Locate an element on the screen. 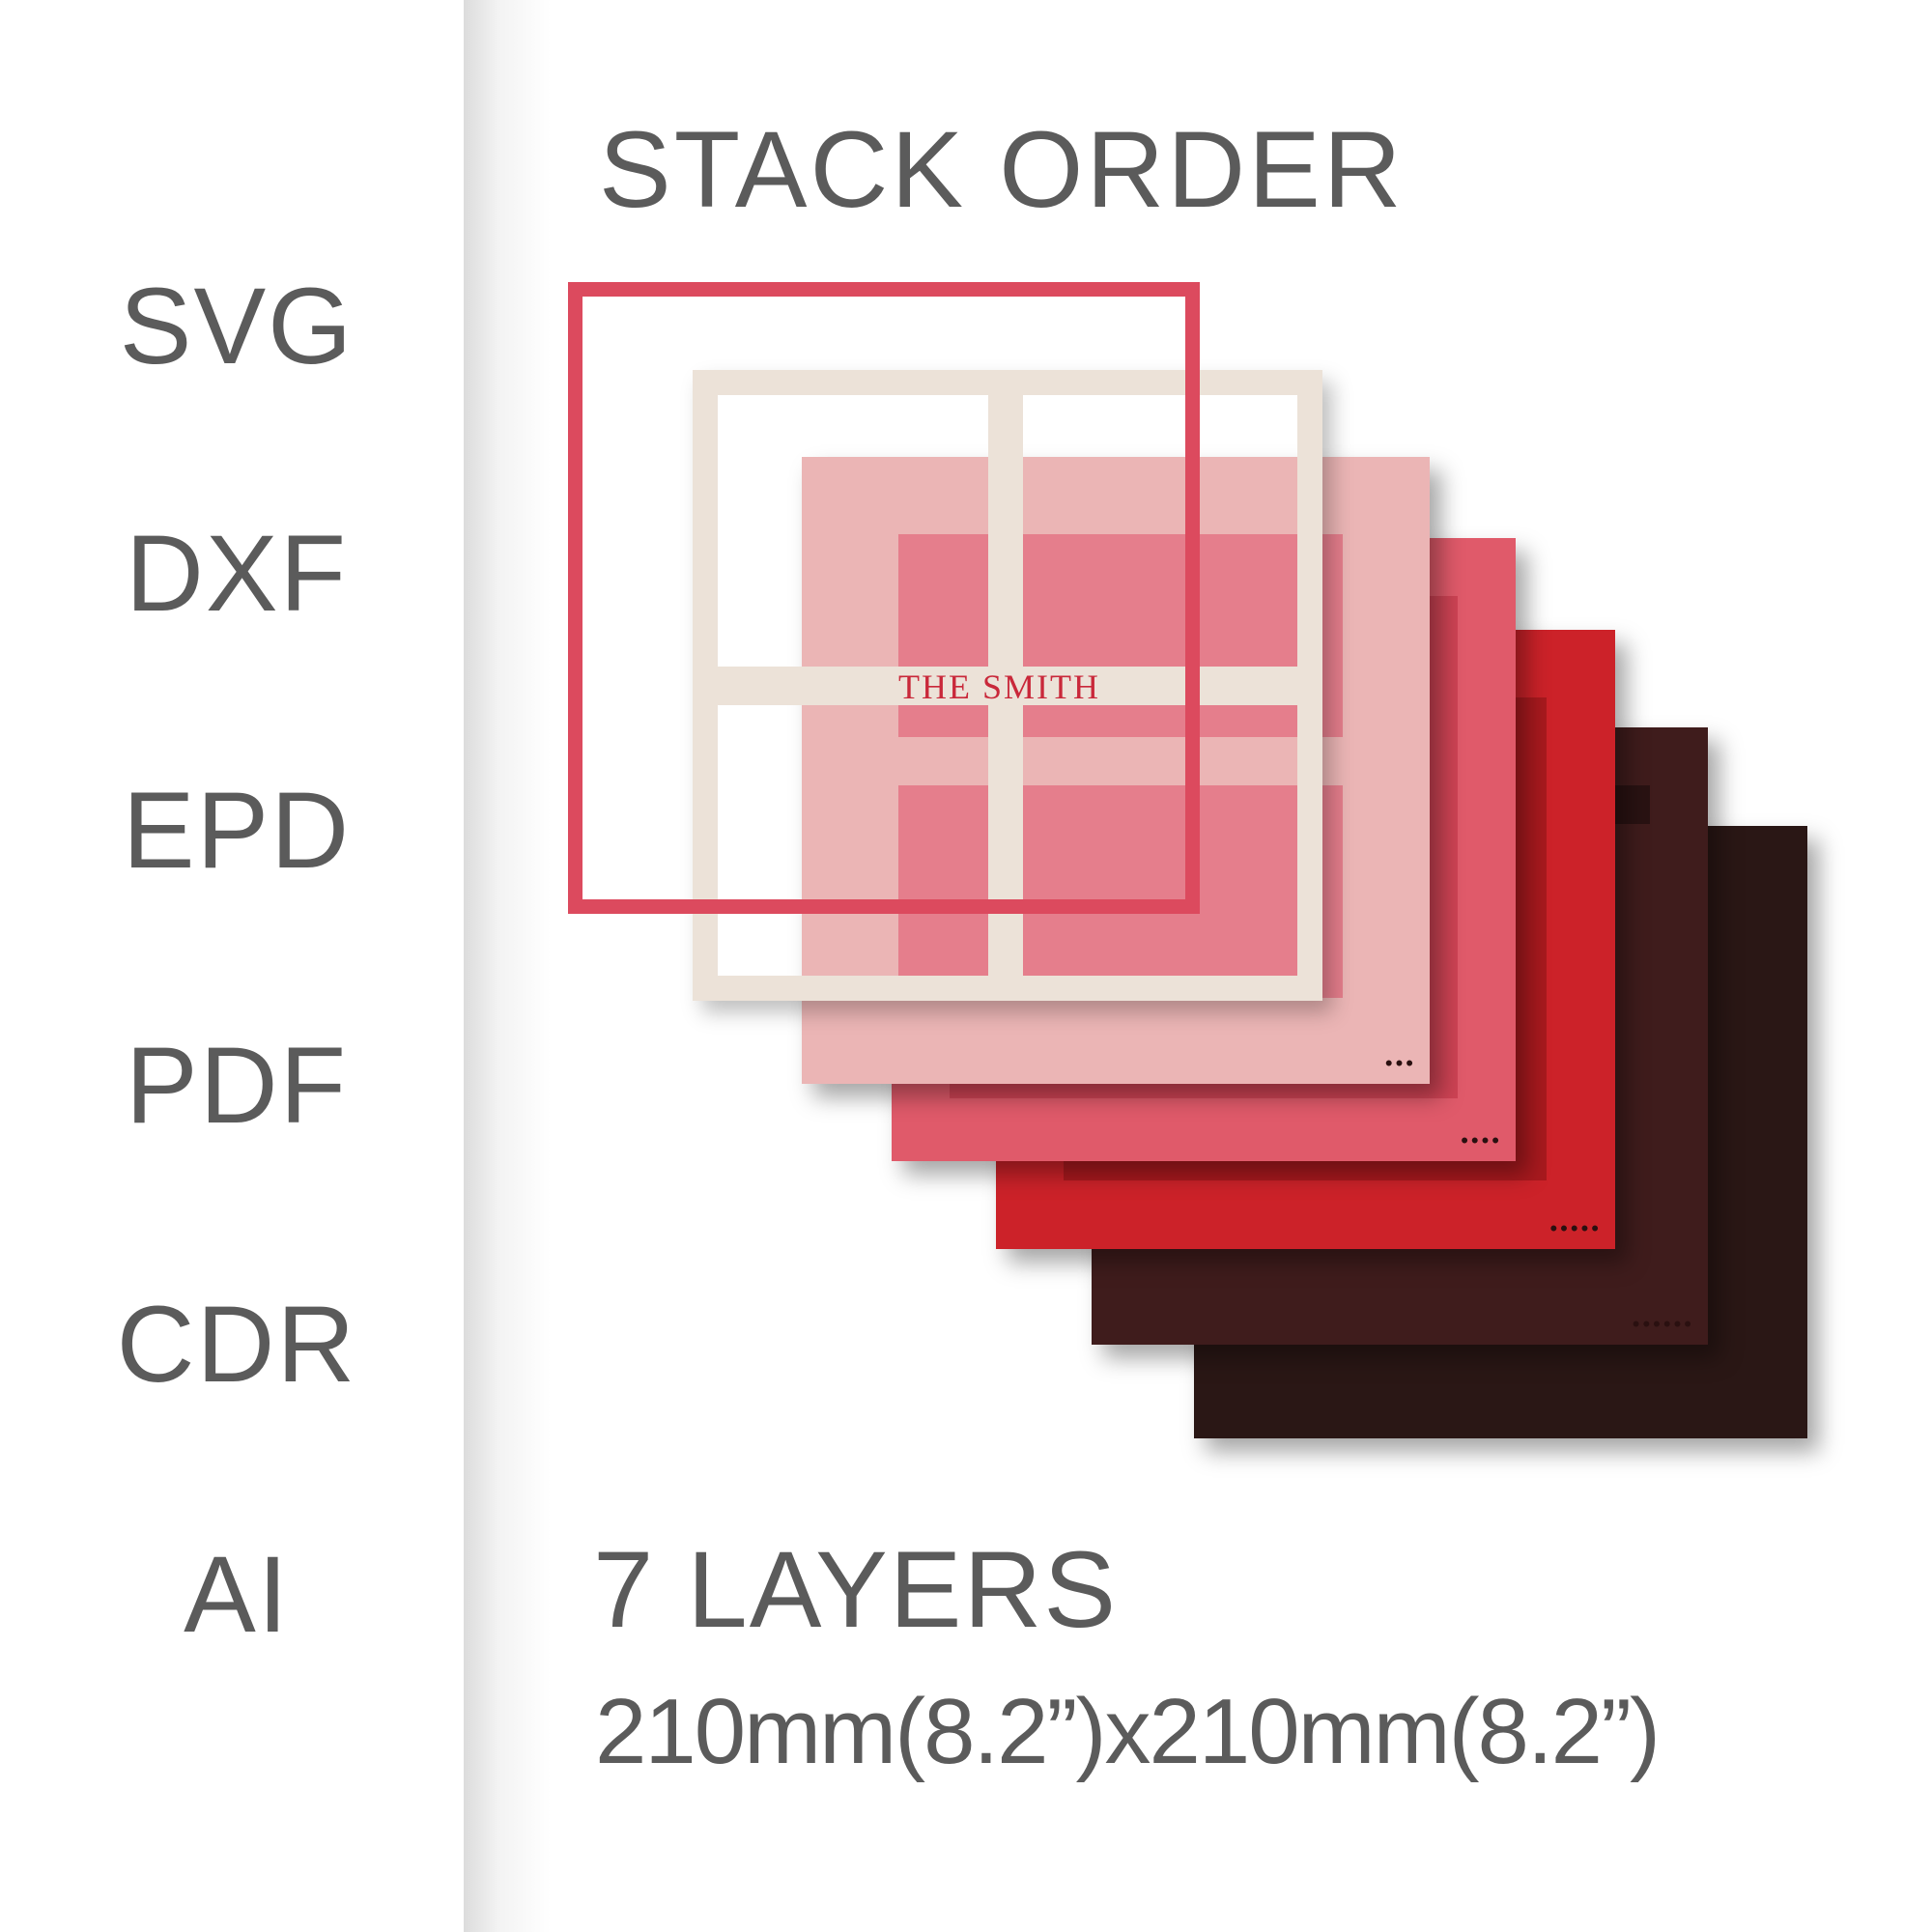  dimensions: 210mm(8.2”)x210mm(8.2”) is located at coordinates (1128, 1731).